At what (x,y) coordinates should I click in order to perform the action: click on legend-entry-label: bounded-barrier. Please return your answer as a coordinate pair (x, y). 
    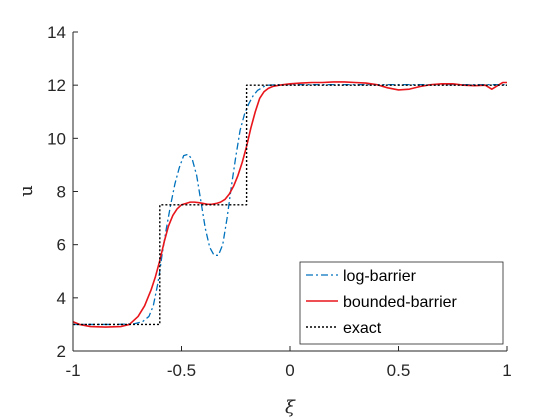
    Looking at the image, I should click on (400, 302).